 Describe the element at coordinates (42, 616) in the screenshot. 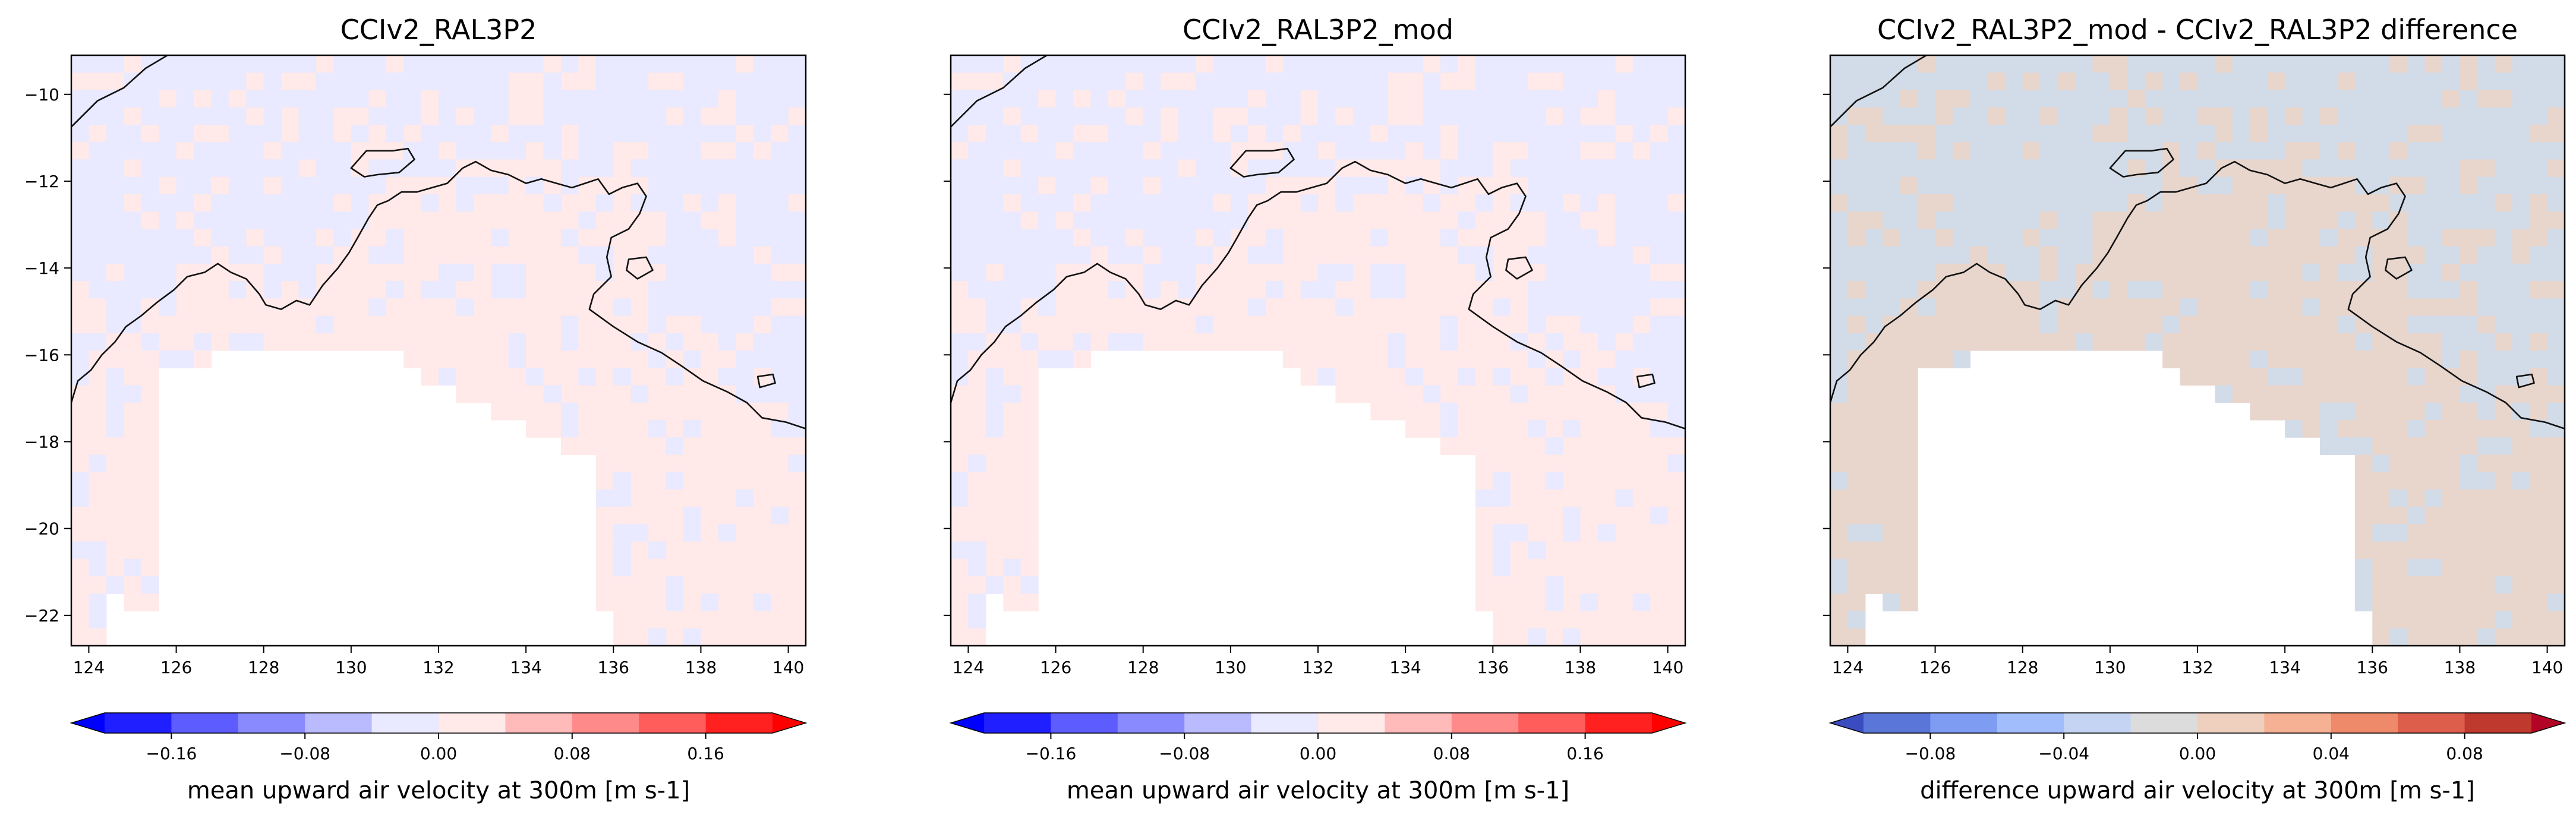

I see `y-tick-label: −22` at that location.